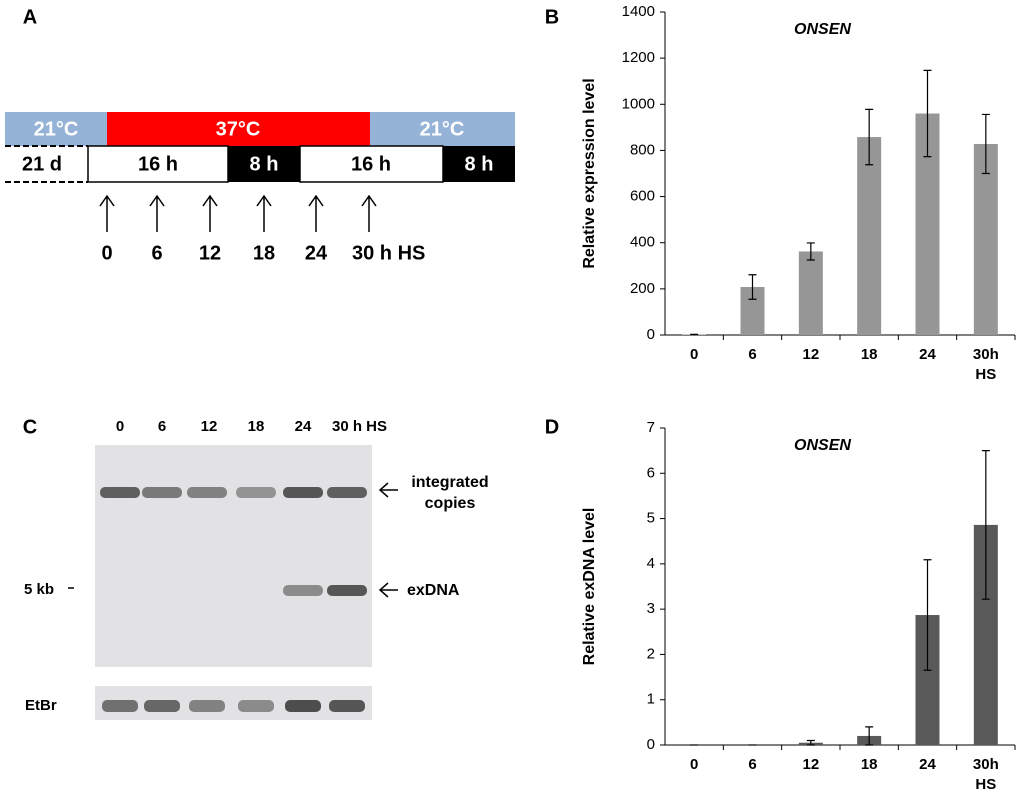 The width and height of the screenshot is (1025, 800). What do you see at coordinates (589, 173) in the screenshot?
I see `y-axis-label: Relative expression level` at bounding box center [589, 173].